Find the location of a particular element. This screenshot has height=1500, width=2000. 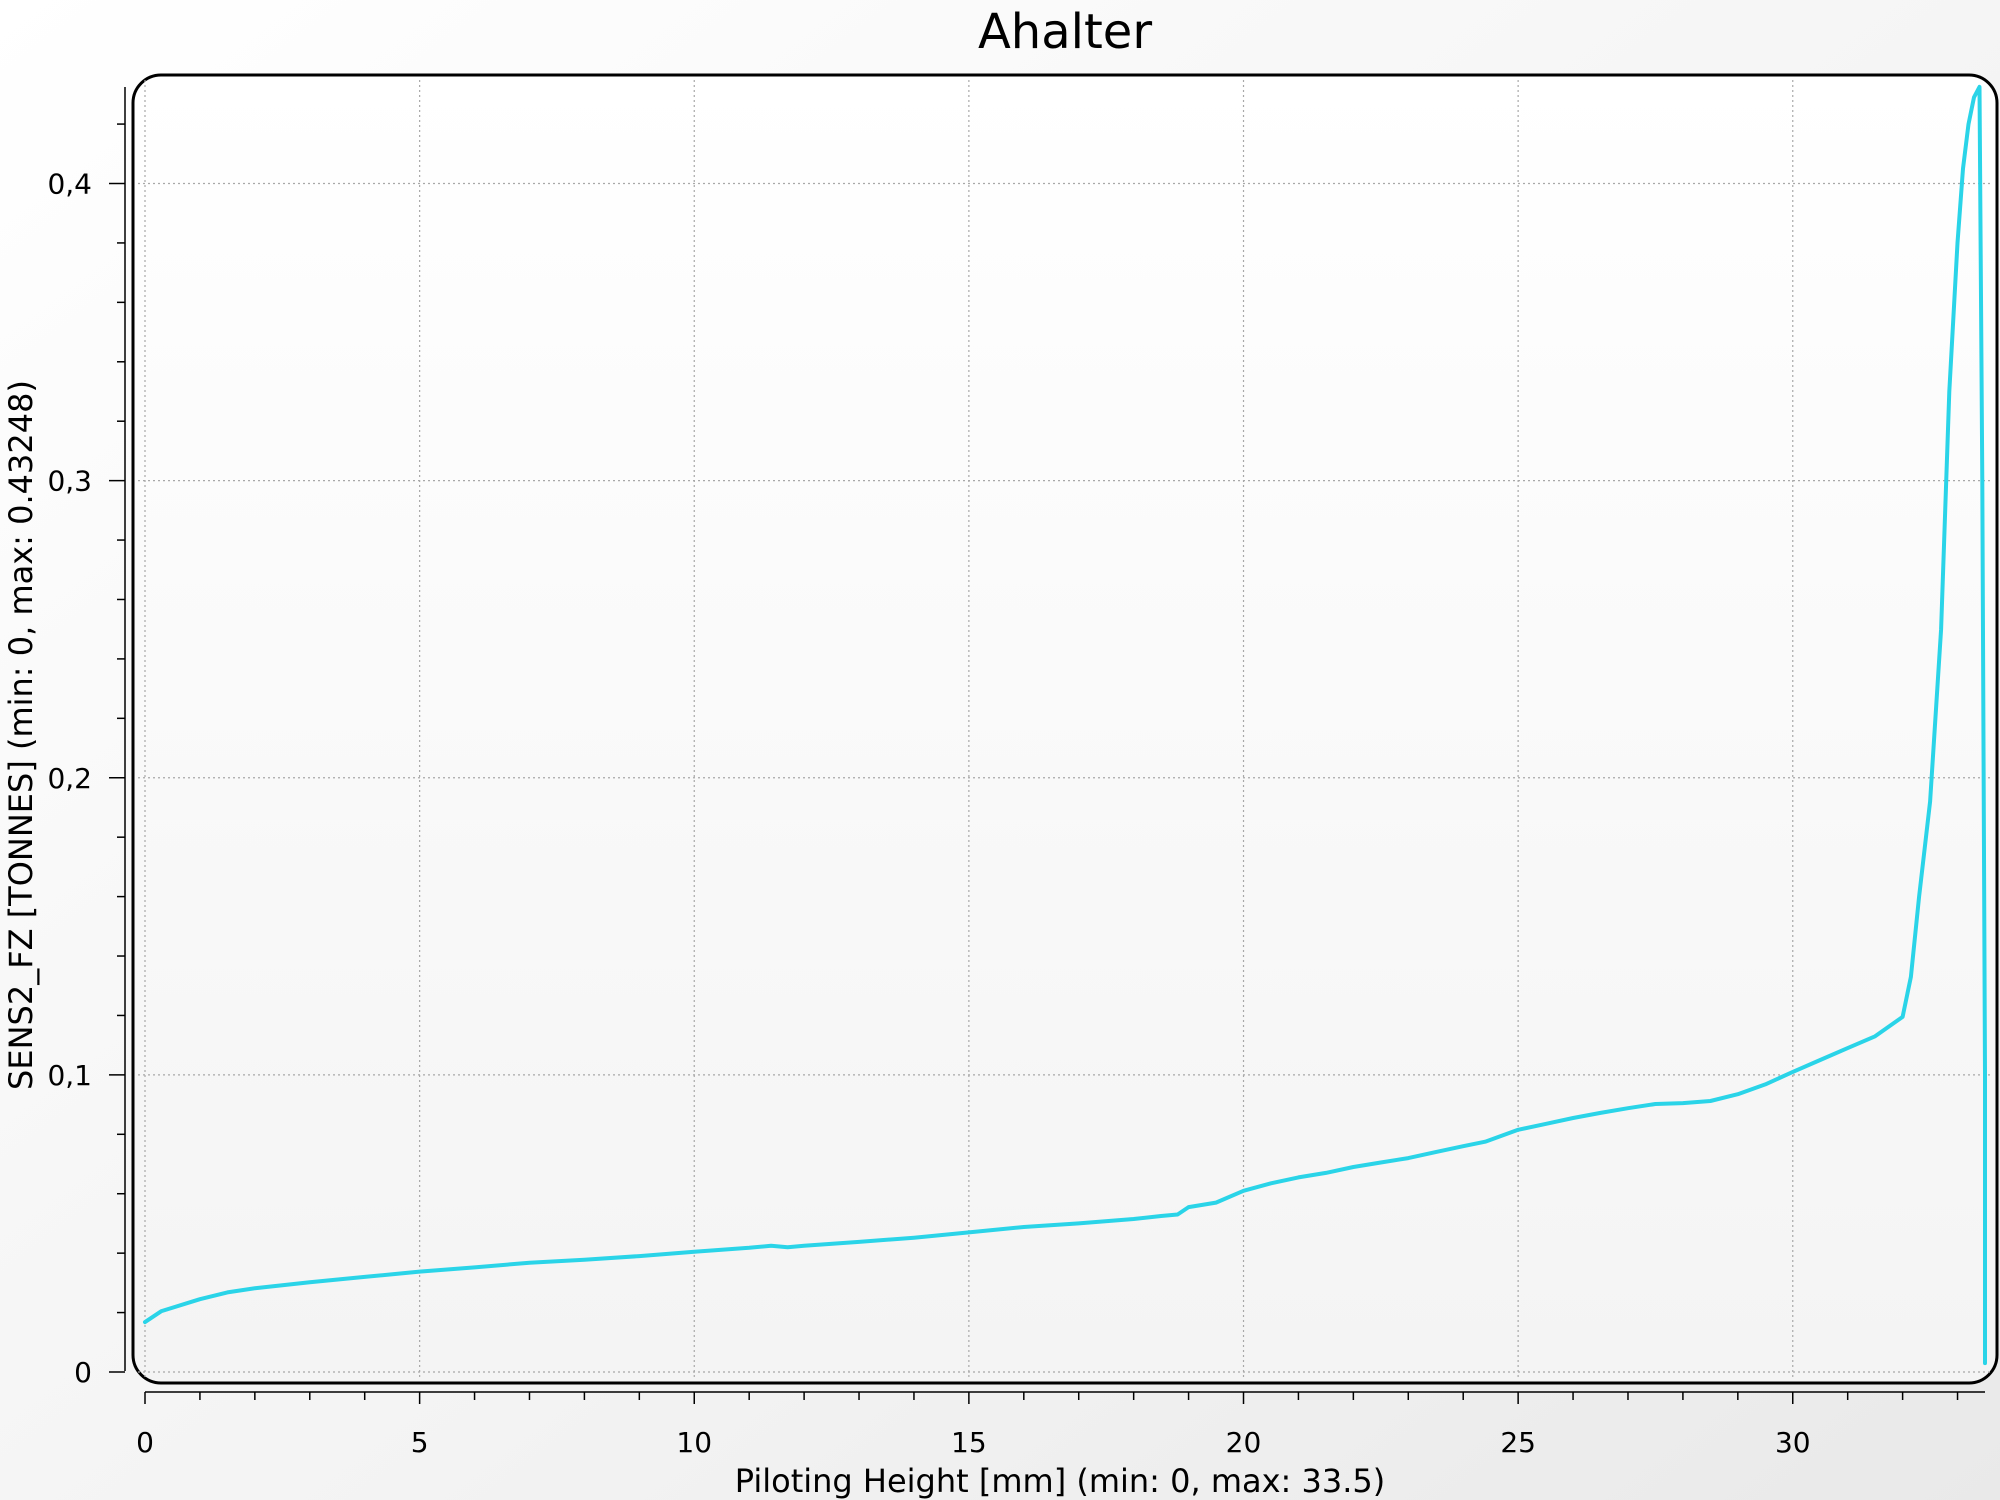

x-axis-ticks is located at coordinates (1051, 1398).